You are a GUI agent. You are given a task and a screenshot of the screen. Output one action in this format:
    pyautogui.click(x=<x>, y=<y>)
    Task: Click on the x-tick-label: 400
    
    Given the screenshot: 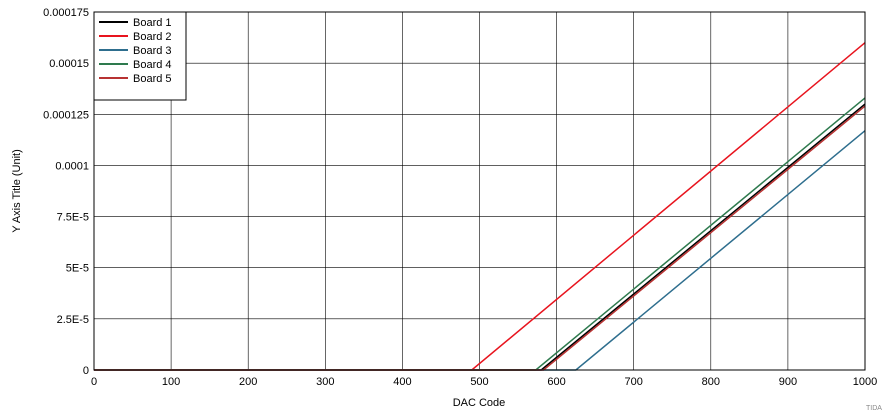 What is the action you would take?
    pyautogui.click(x=402, y=382)
    